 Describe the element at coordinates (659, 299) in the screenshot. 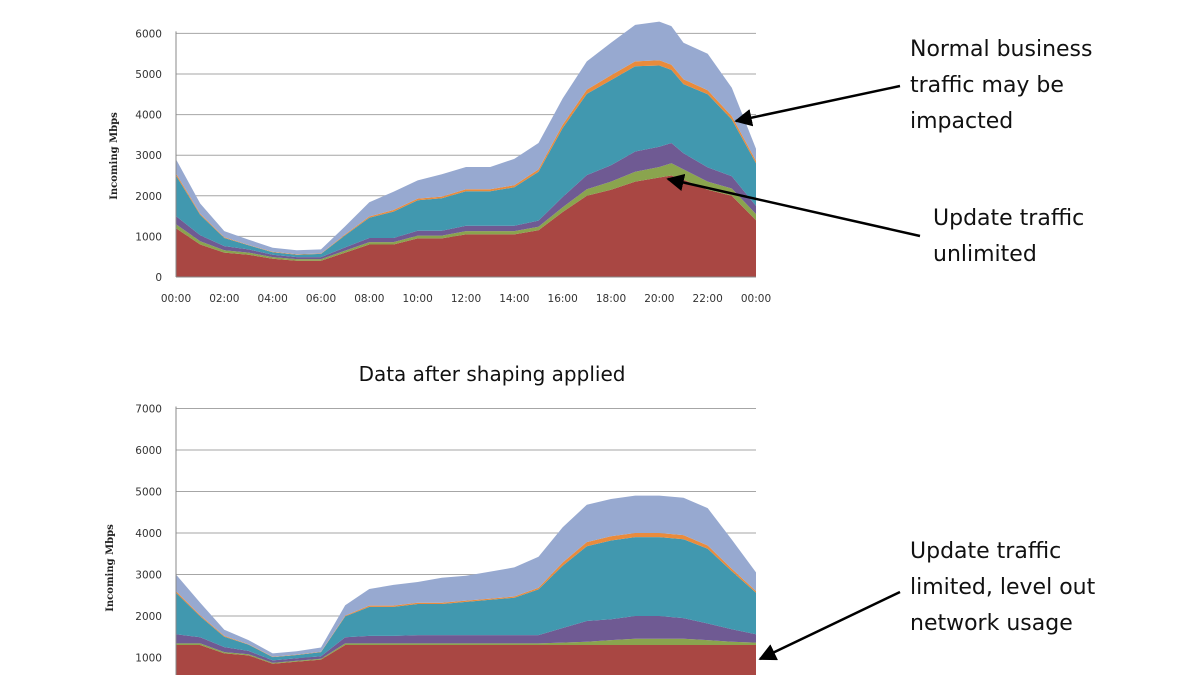

I see `x-tick-label: 20:00` at that location.